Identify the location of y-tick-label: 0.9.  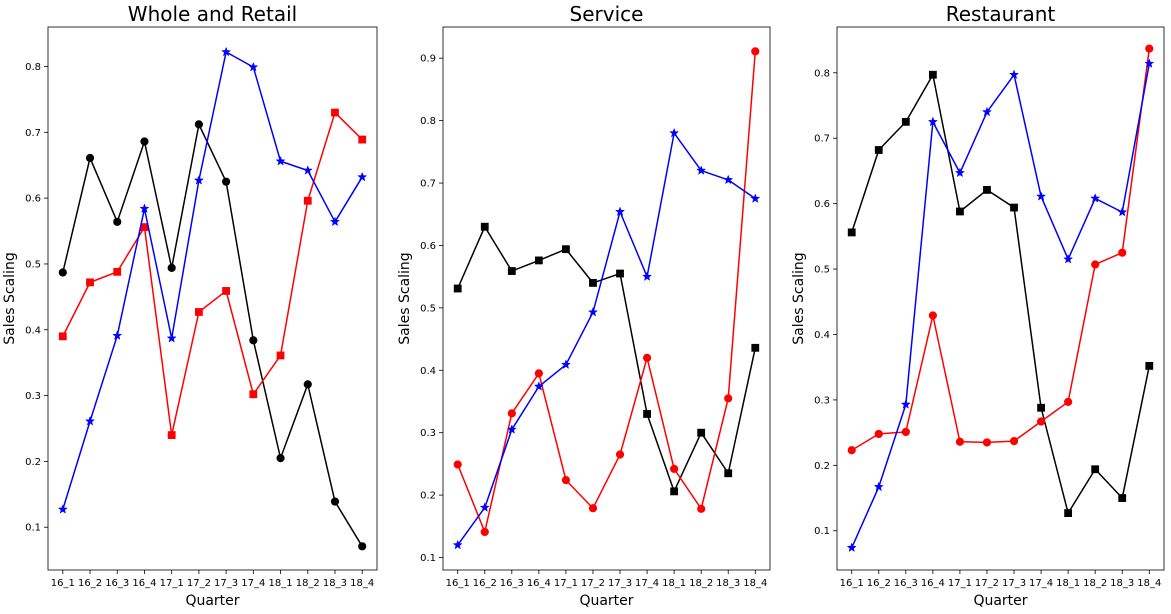
(428, 59).